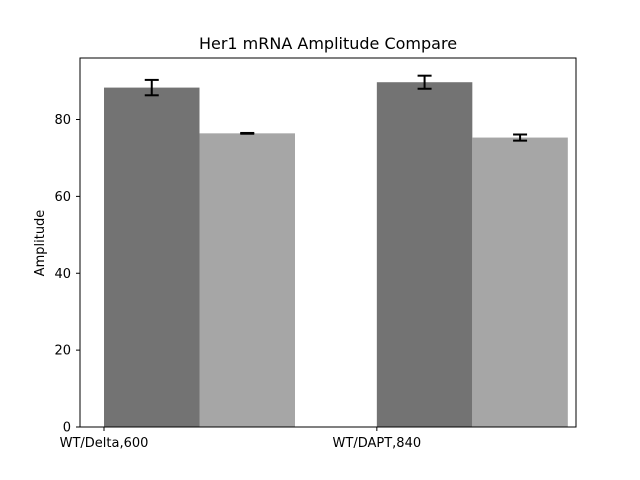 The width and height of the screenshot is (640, 480). I want to click on y-tick-label: 60, so click(62, 197).